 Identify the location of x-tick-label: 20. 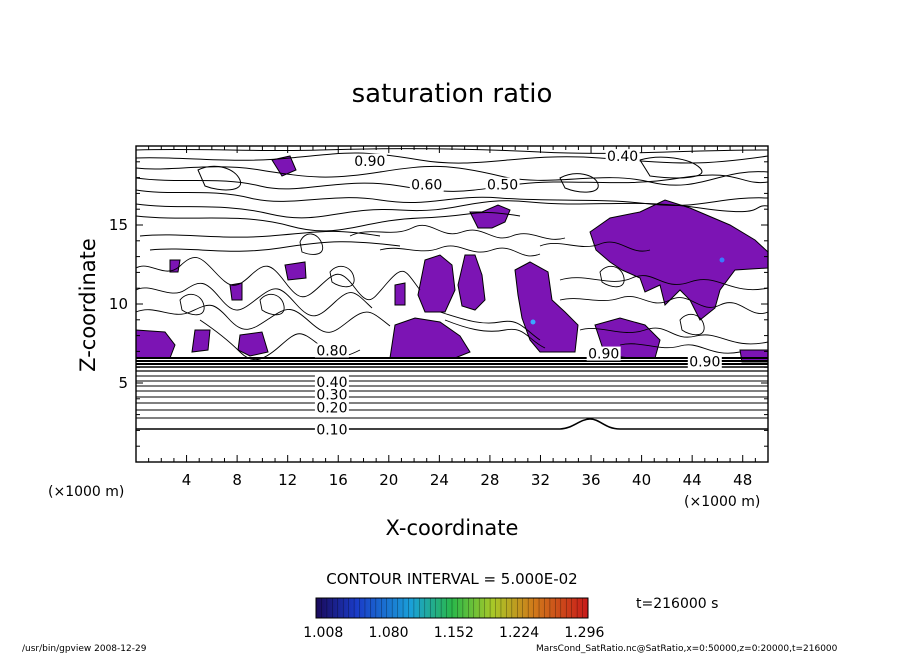
(388, 480).